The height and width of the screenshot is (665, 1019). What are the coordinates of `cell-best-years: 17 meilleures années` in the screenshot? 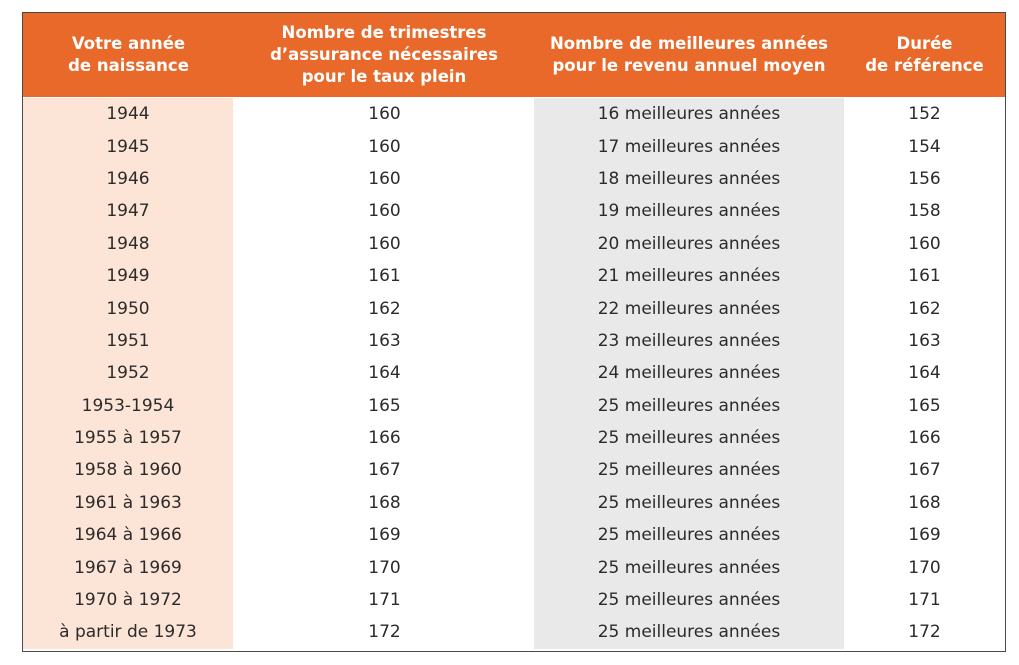 It's located at (689, 146).